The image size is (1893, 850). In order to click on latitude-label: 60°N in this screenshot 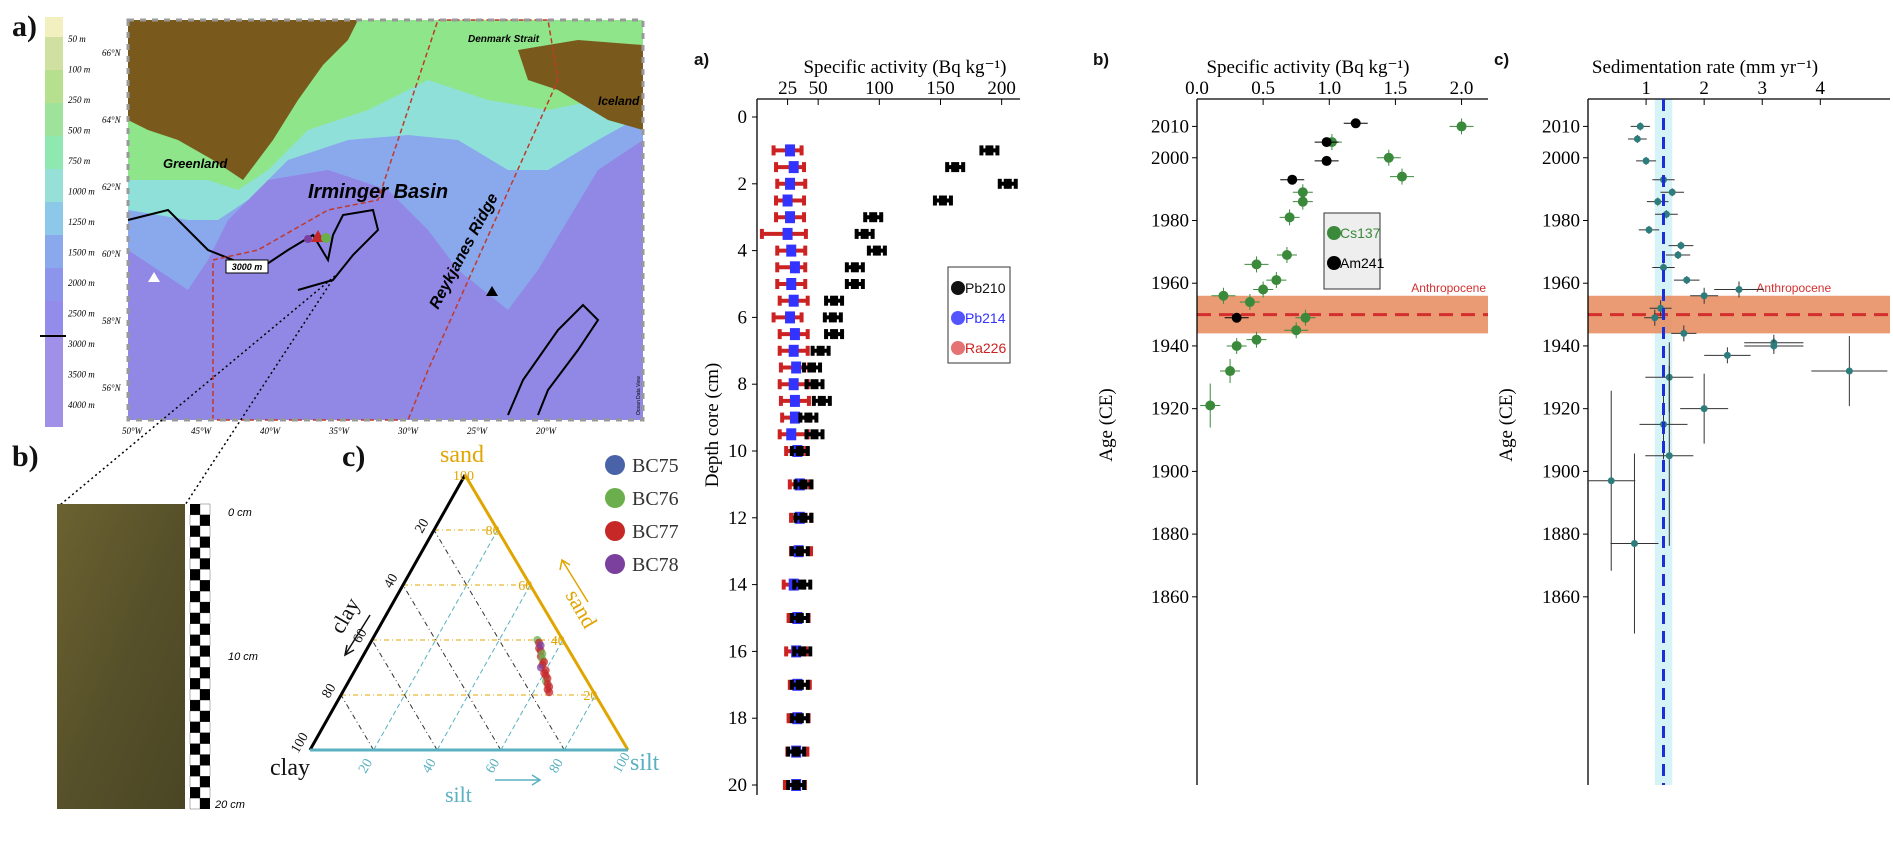, I will do `click(112, 254)`.